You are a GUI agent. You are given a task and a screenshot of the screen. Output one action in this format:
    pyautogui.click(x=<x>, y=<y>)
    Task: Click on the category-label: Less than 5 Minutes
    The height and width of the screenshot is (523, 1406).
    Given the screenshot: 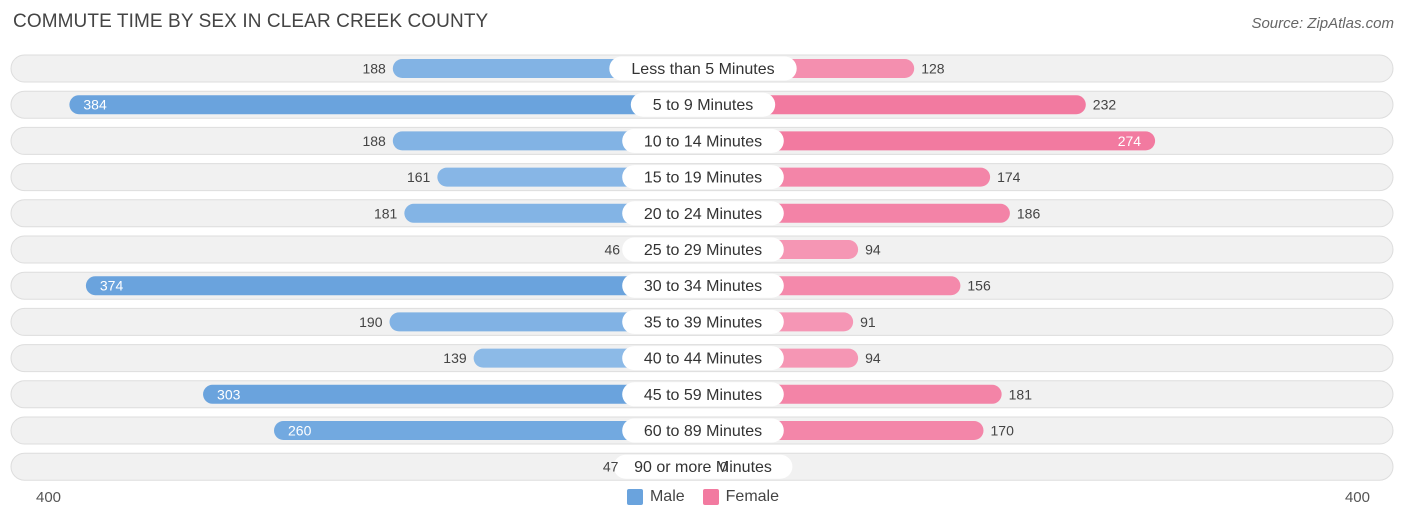 What is the action you would take?
    pyautogui.click(x=702, y=69)
    